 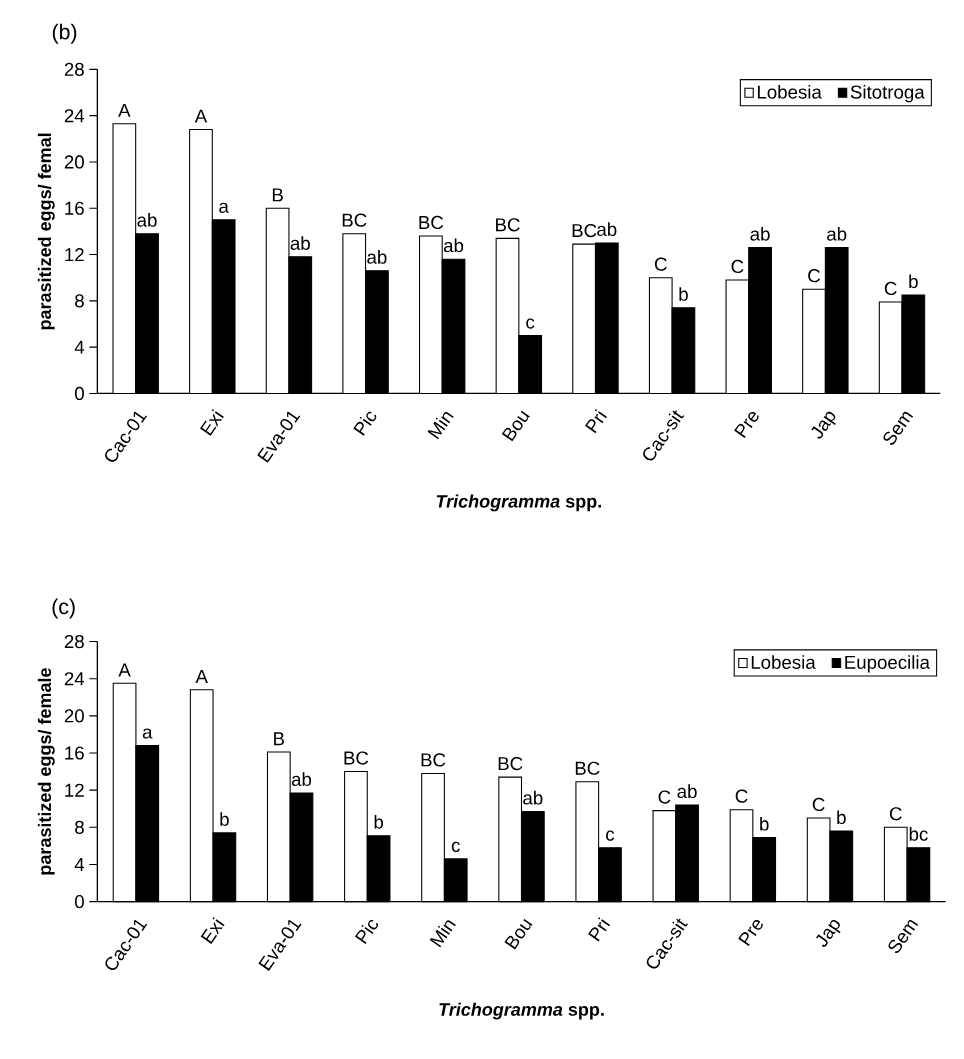 What do you see at coordinates (887, 93) in the screenshot?
I see `legend-label: Sitotroga` at bounding box center [887, 93].